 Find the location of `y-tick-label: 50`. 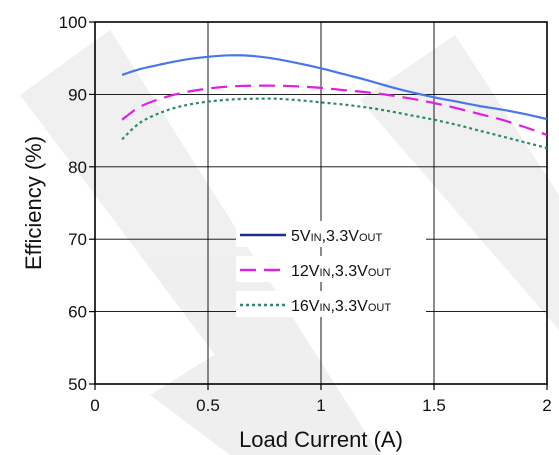

y-tick-label: 50 is located at coordinates (77, 384).